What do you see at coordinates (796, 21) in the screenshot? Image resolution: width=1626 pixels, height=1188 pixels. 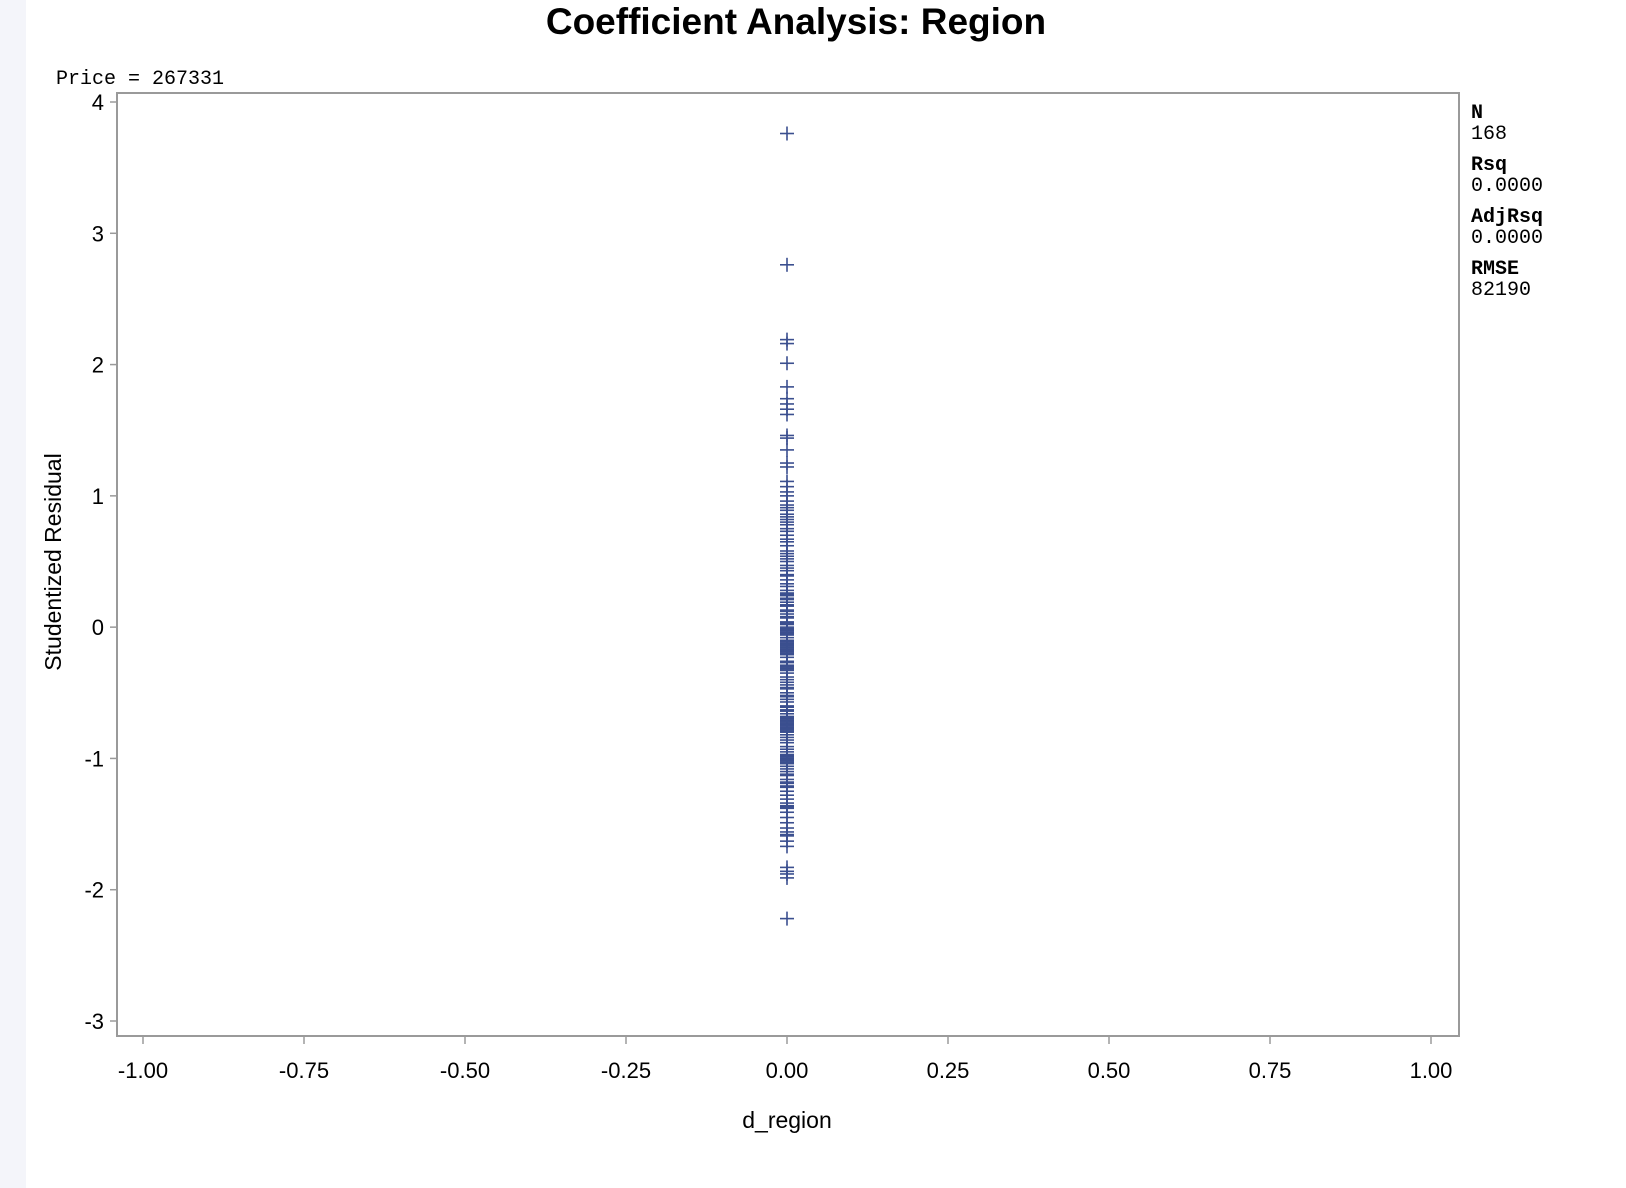 I see `chart-title: Coefficient Analysis: Region` at bounding box center [796, 21].